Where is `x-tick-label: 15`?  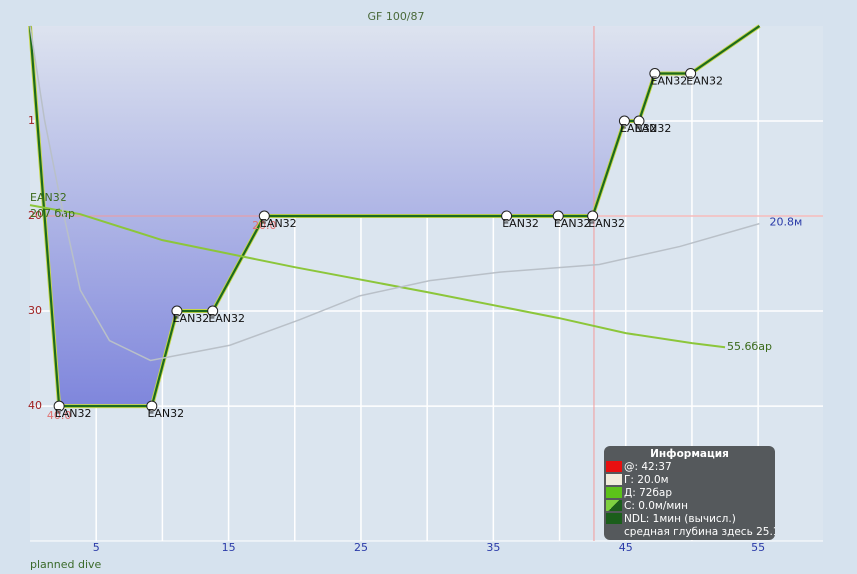
x-tick-label: 15 is located at coordinates (229, 547).